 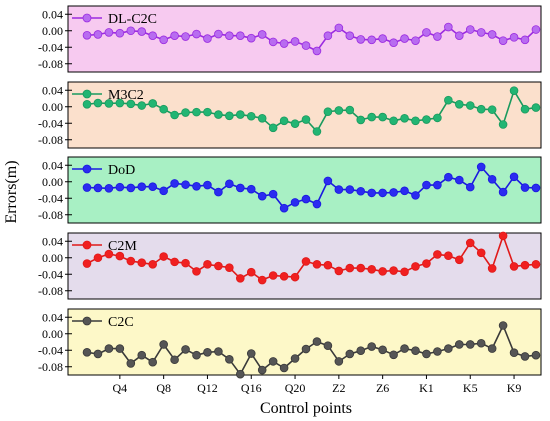 I want to click on x-axis-title: Control points, so click(x=306, y=408).